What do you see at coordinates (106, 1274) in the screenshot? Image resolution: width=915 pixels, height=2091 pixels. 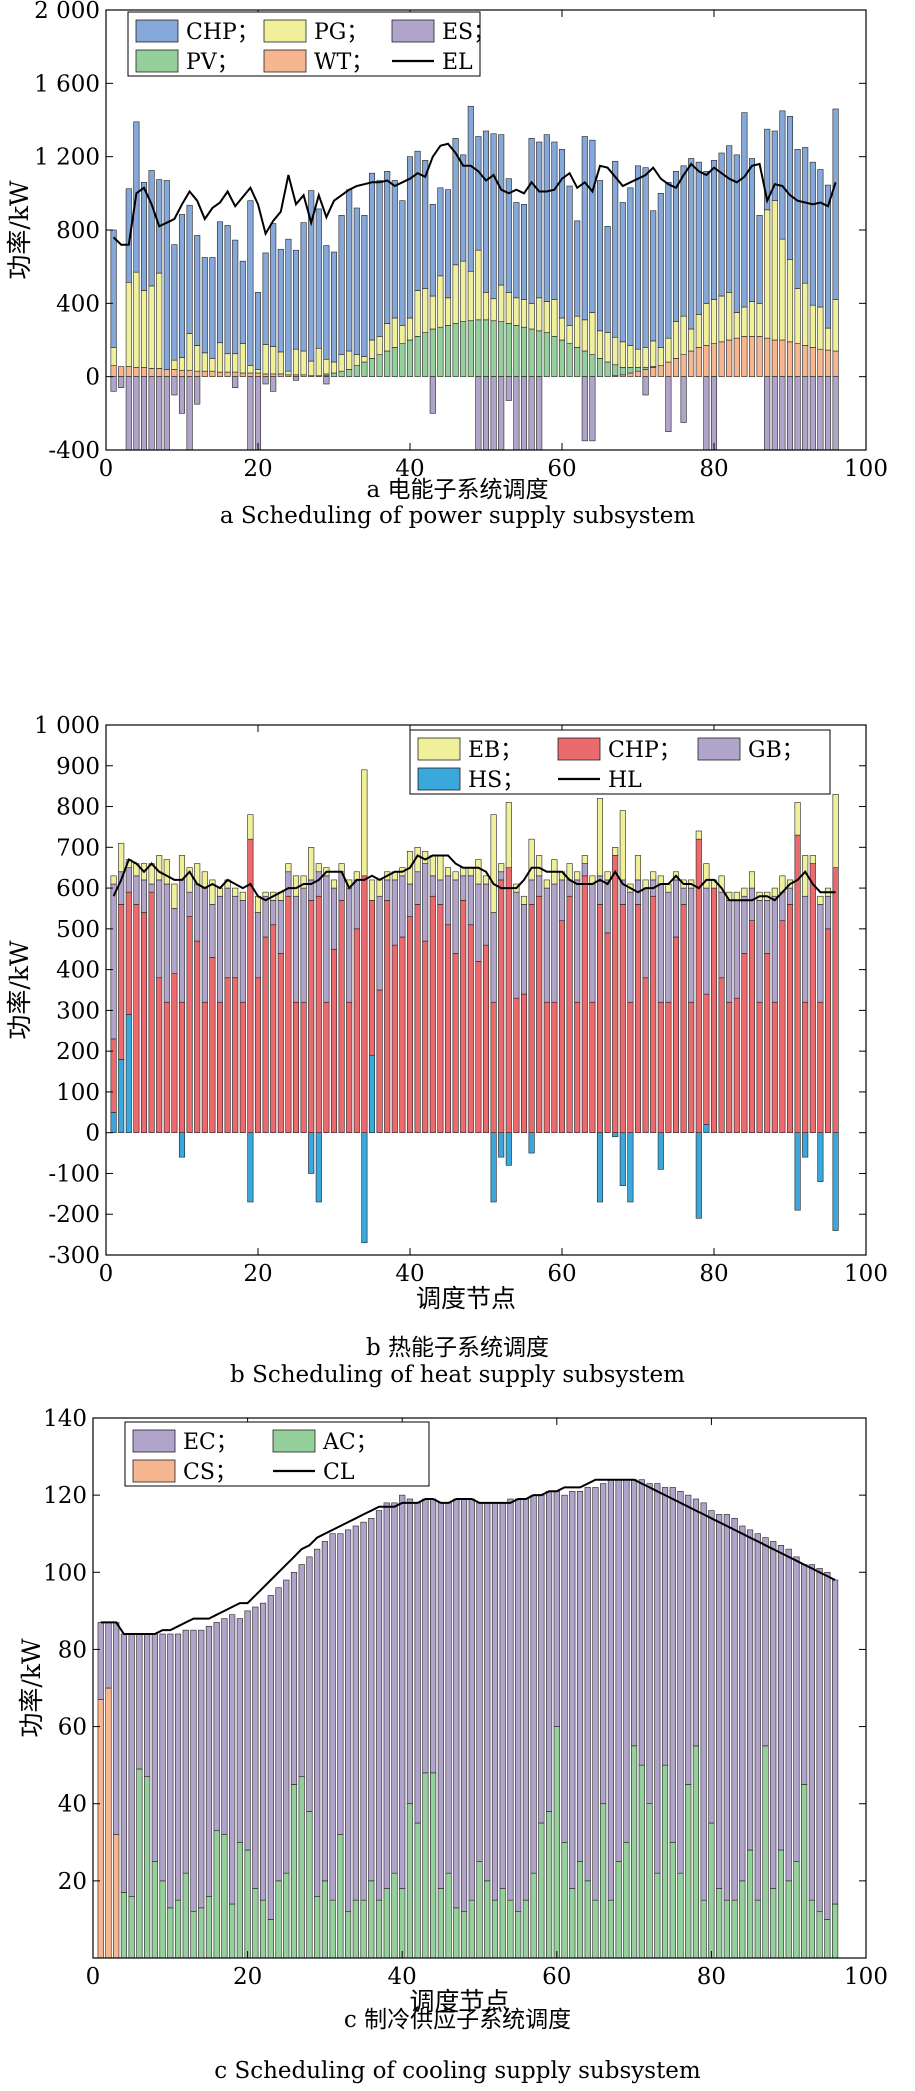 I see `chart-b-xtick-label: 0` at bounding box center [106, 1274].